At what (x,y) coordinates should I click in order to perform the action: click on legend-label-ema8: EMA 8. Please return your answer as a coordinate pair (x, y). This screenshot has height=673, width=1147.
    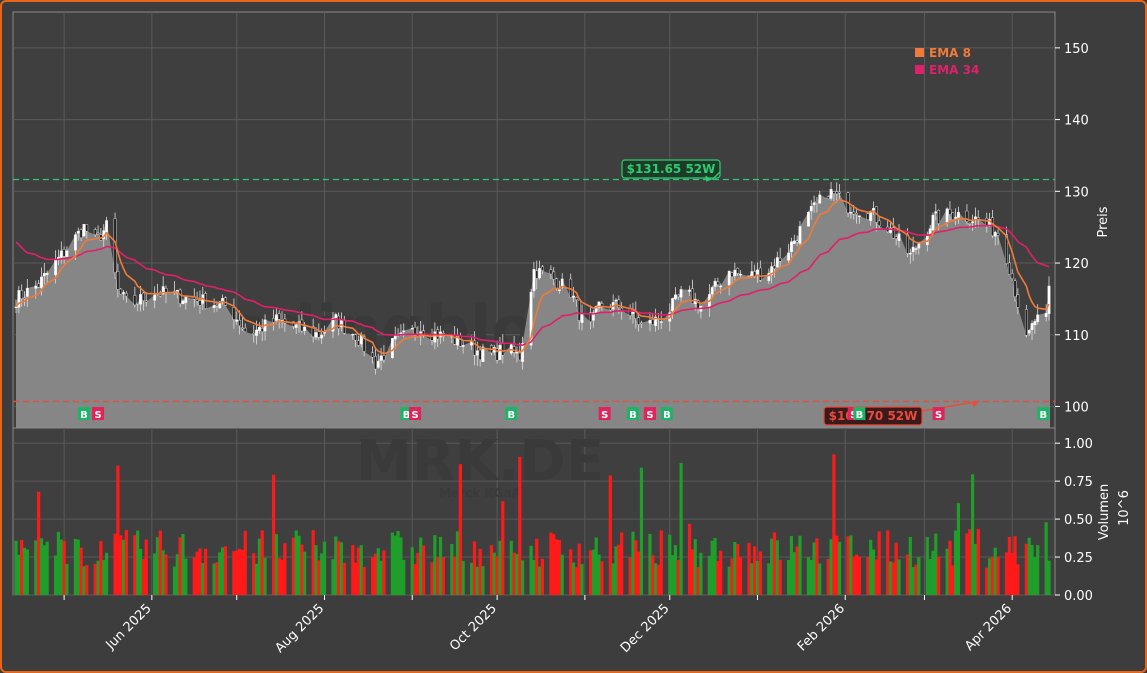
    Looking at the image, I should click on (950, 53).